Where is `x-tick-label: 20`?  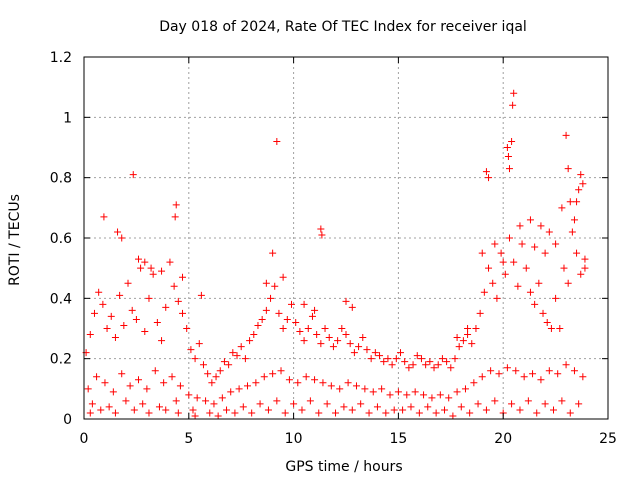 x-tick-label: 20 is located at coordinates (503, 439).